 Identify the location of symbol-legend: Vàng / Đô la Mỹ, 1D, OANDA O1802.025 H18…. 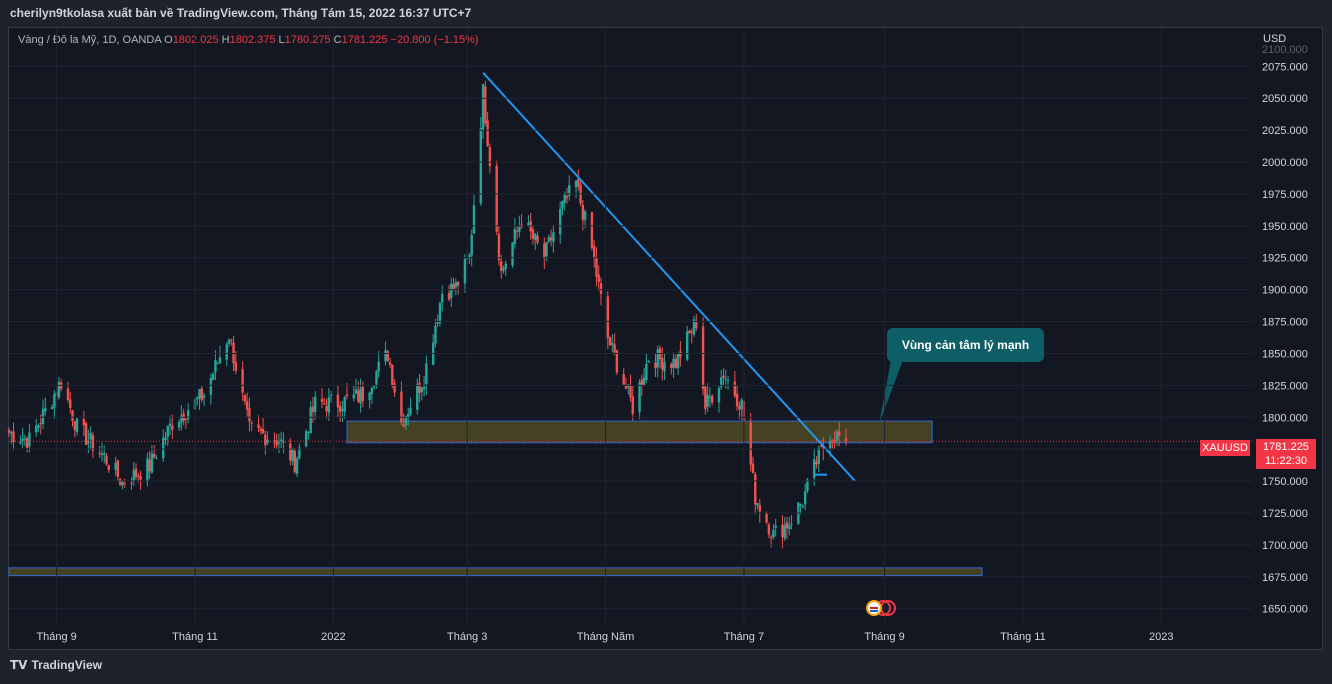
(248, 40).